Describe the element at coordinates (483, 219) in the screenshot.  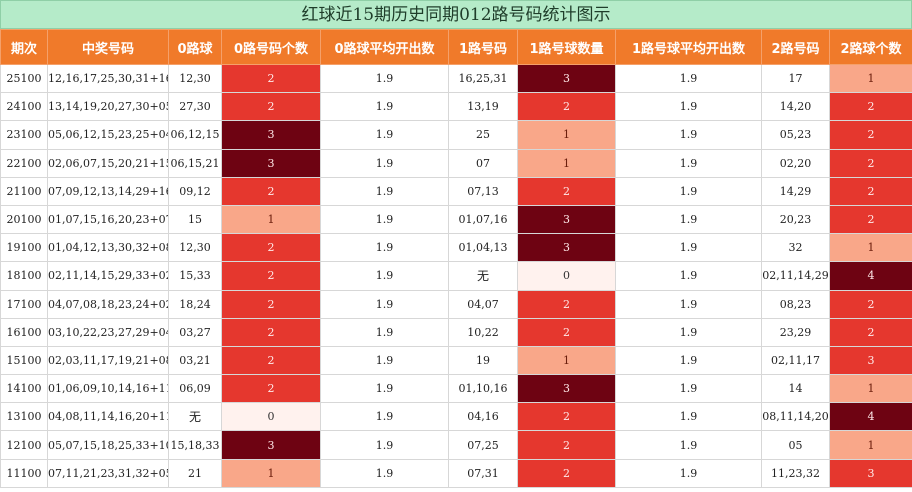
I see `cell-r1: 01,07,16` at that location.